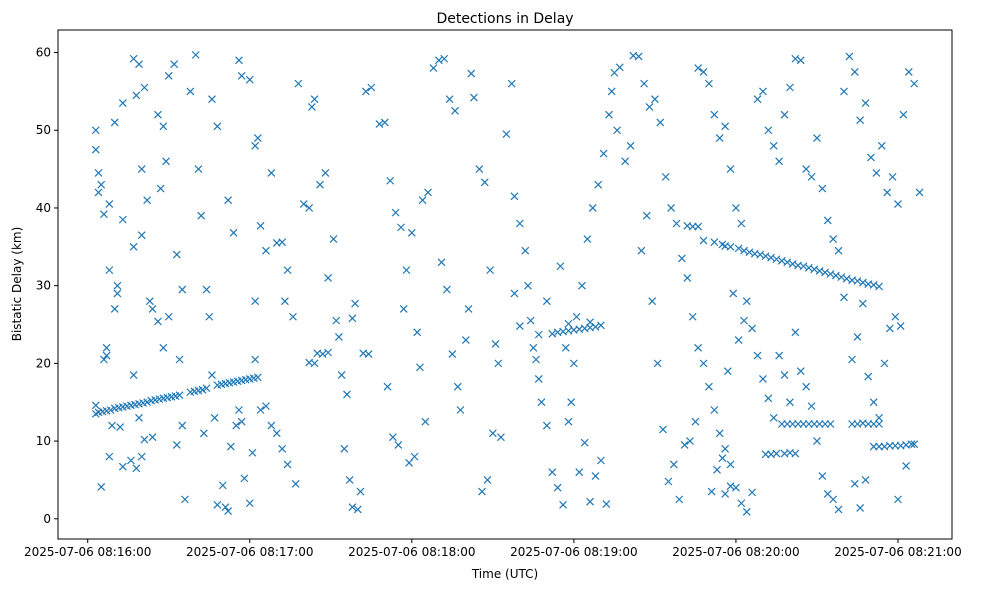 This screenshot has width=982, height=594. Describe the element at coordinates (47, 286) in the screenshot. I see `y-axis: 0 10 20 30 40 50 60` at that location.